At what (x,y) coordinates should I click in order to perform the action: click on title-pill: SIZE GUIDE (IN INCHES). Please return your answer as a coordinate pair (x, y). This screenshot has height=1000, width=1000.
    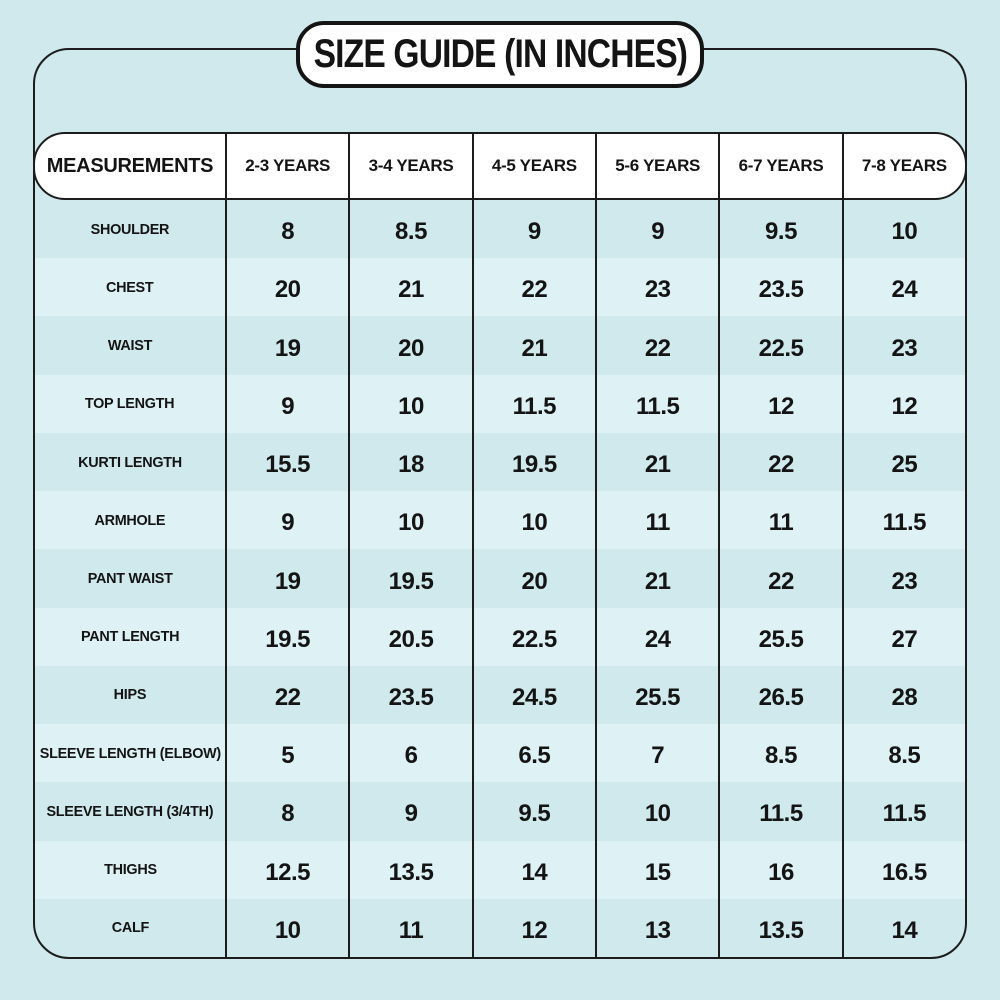
    Looking at the image, I should click on (500, 54).